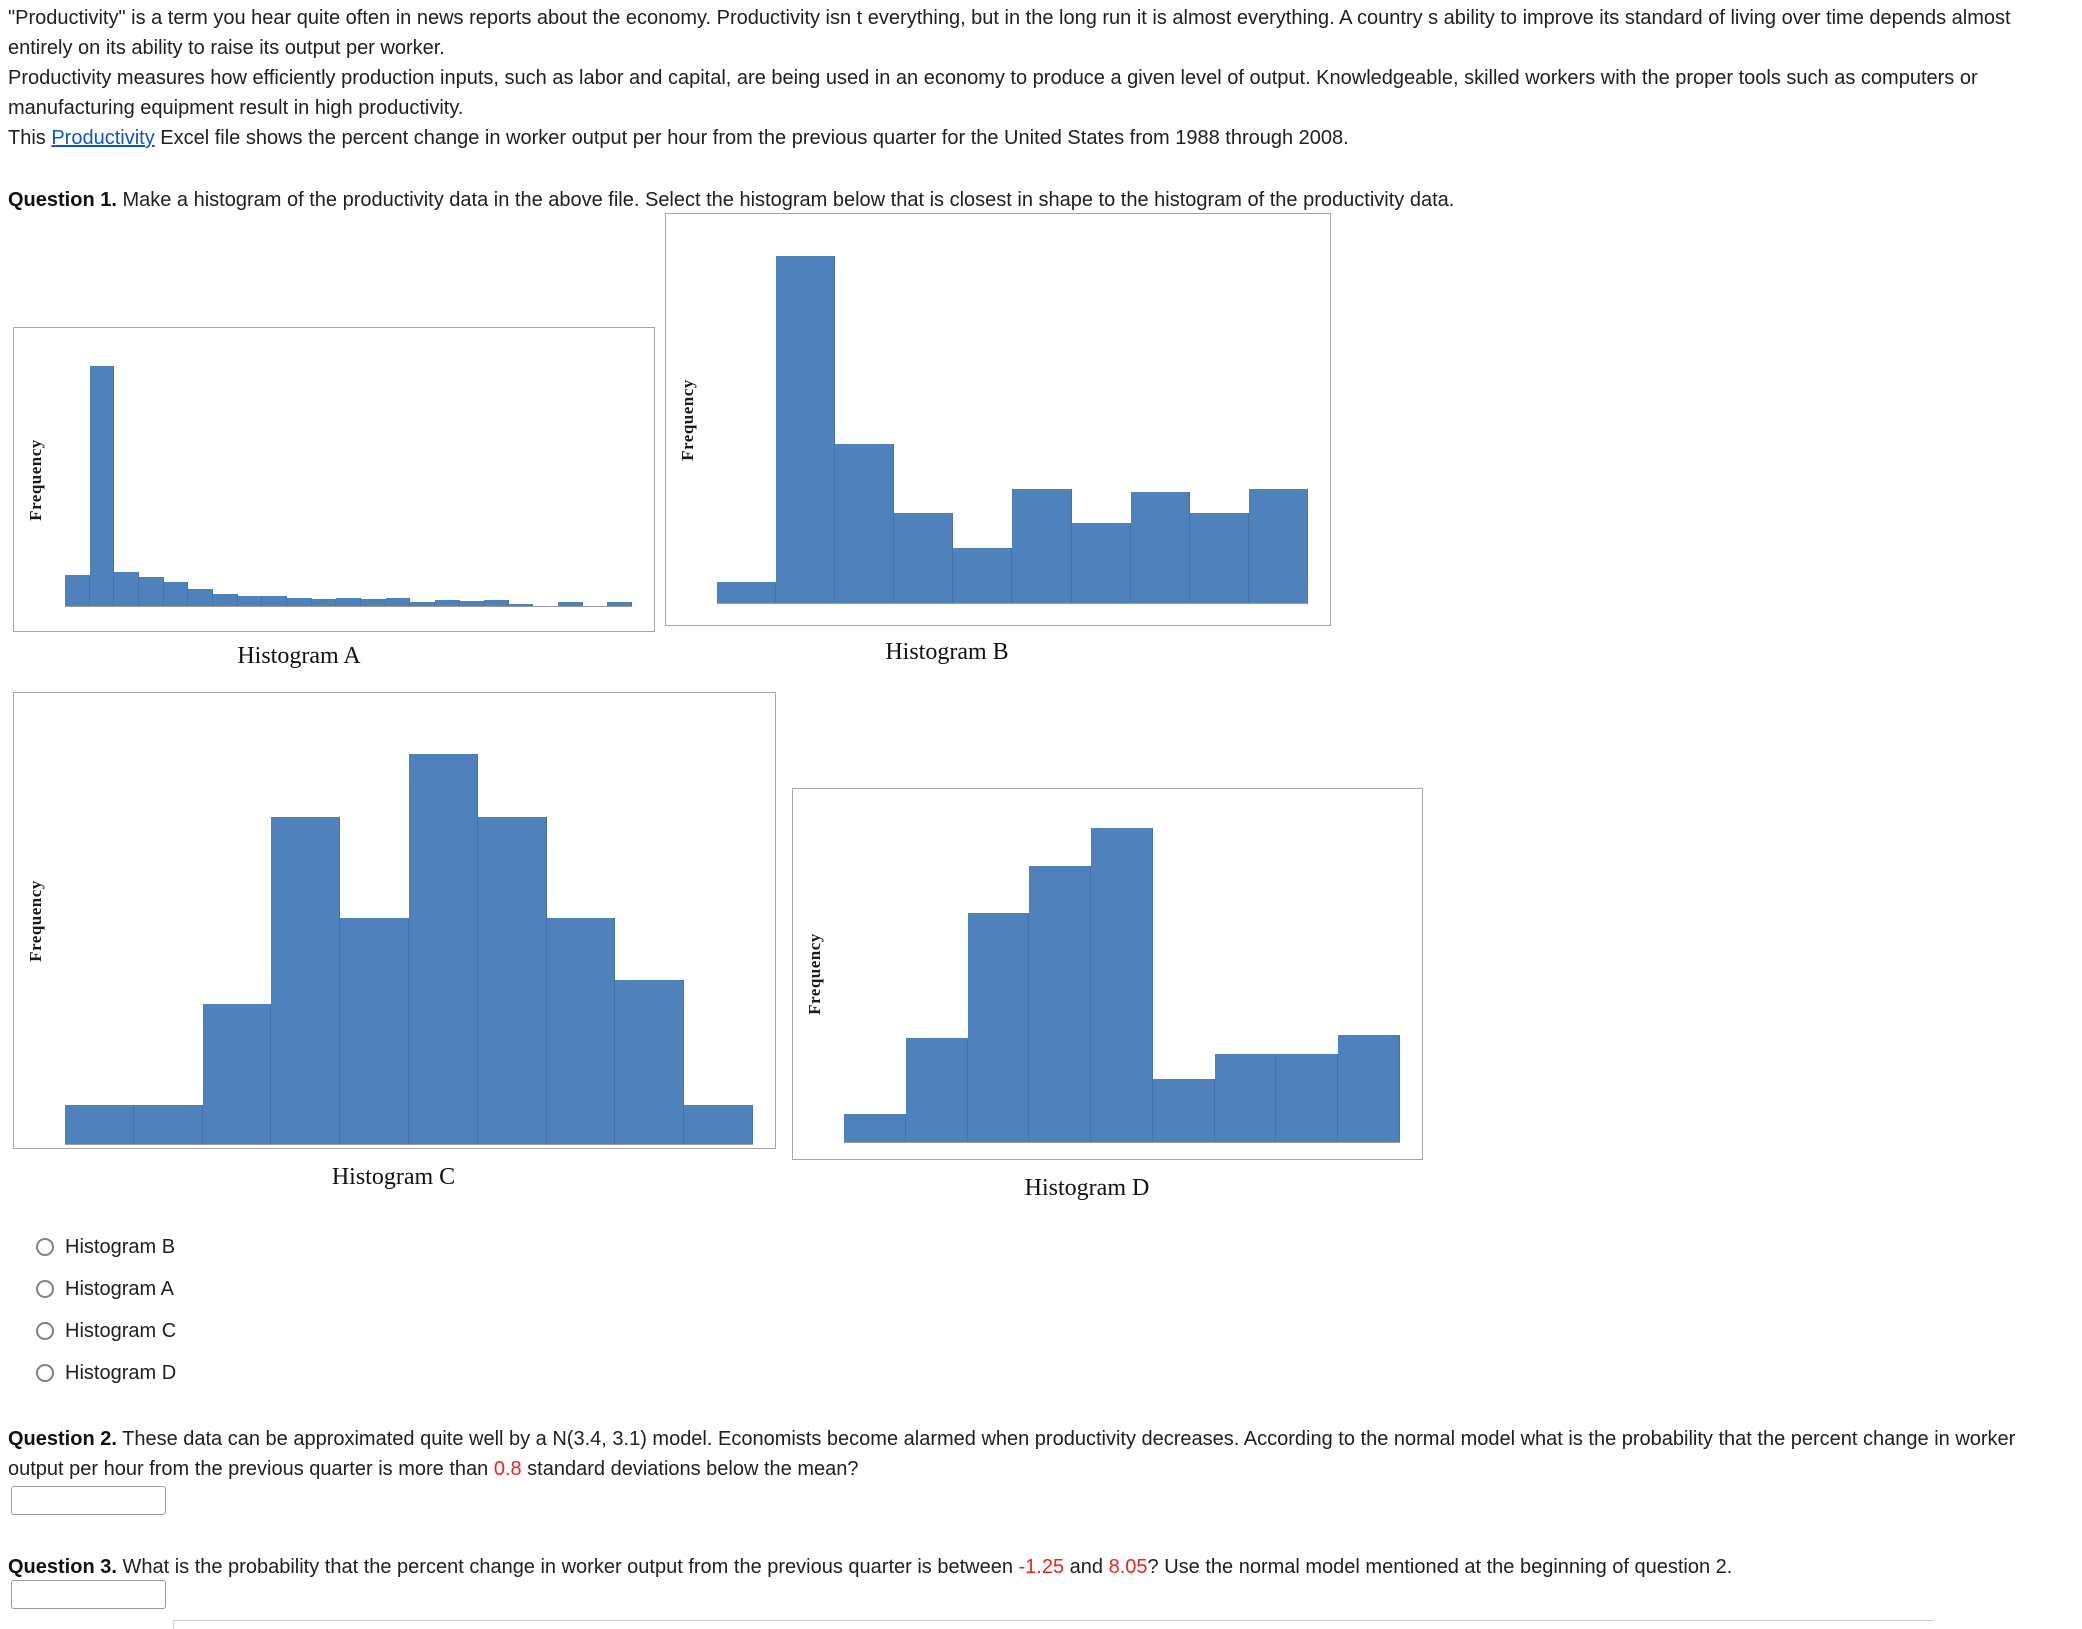 This screenshot has height=1629, width=2082. Describe the element at coordinates (1041, 1567) in the screenshot. I see `question3-highlight-value-1: -1.25` at that location.